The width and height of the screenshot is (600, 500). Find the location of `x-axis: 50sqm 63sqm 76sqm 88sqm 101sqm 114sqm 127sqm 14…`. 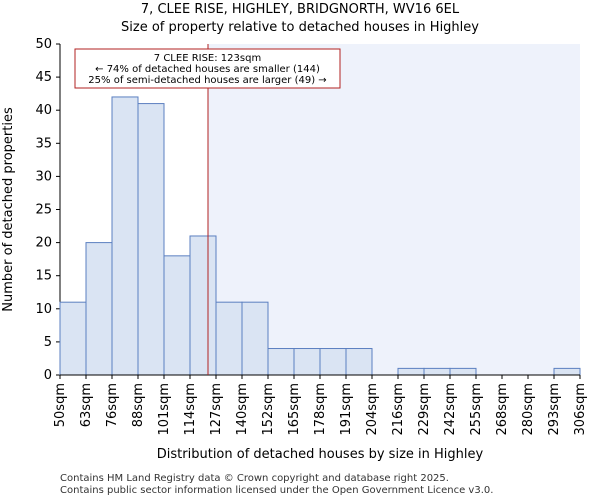

x-axis: 50sqm 63sqm 76sqm 88sqm 101sqm 114sqm 127sqm 14… is located at coordinates (320, 405).